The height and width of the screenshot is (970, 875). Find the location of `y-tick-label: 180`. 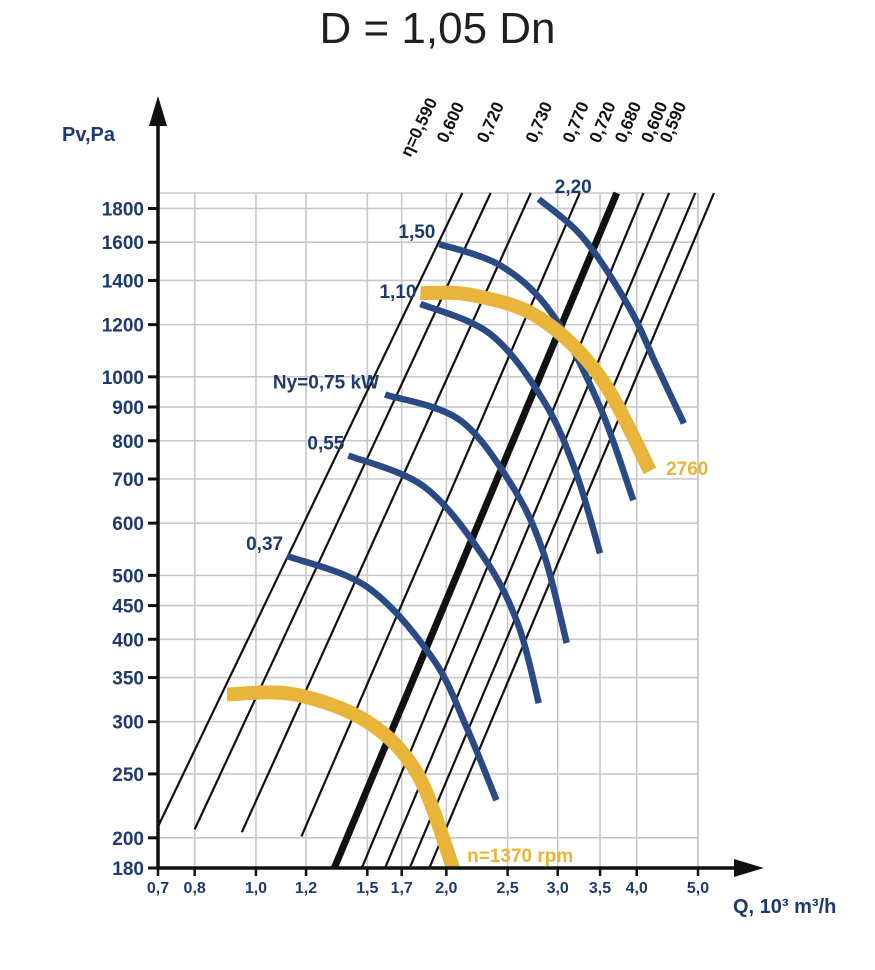

y-tick-label: 180 is located at coordinates (128, 869).